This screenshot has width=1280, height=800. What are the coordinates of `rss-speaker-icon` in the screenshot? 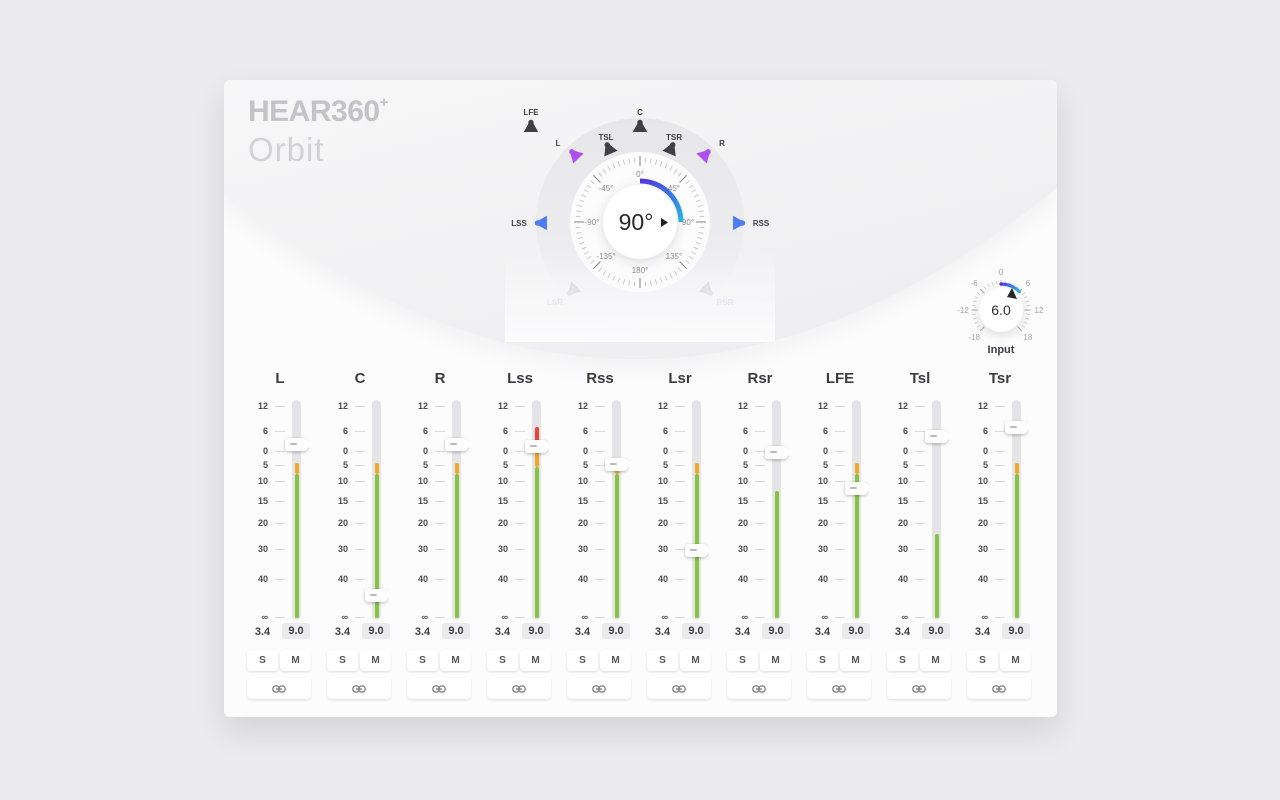 It's located at (739, 223).